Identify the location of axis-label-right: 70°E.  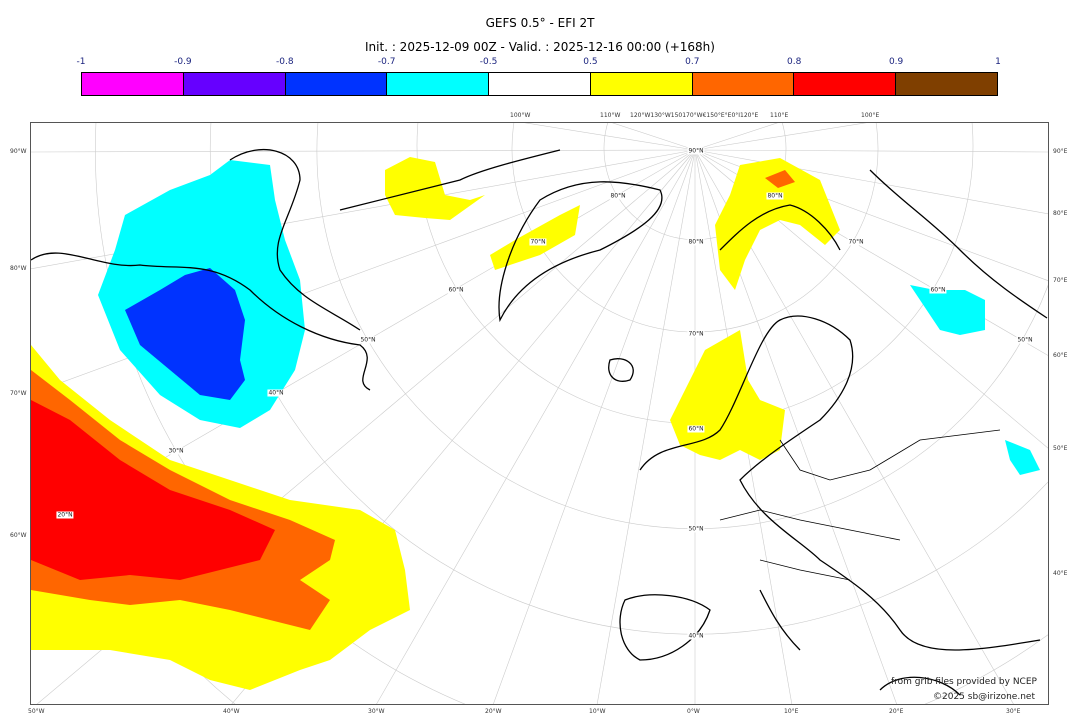
(1060, 280).